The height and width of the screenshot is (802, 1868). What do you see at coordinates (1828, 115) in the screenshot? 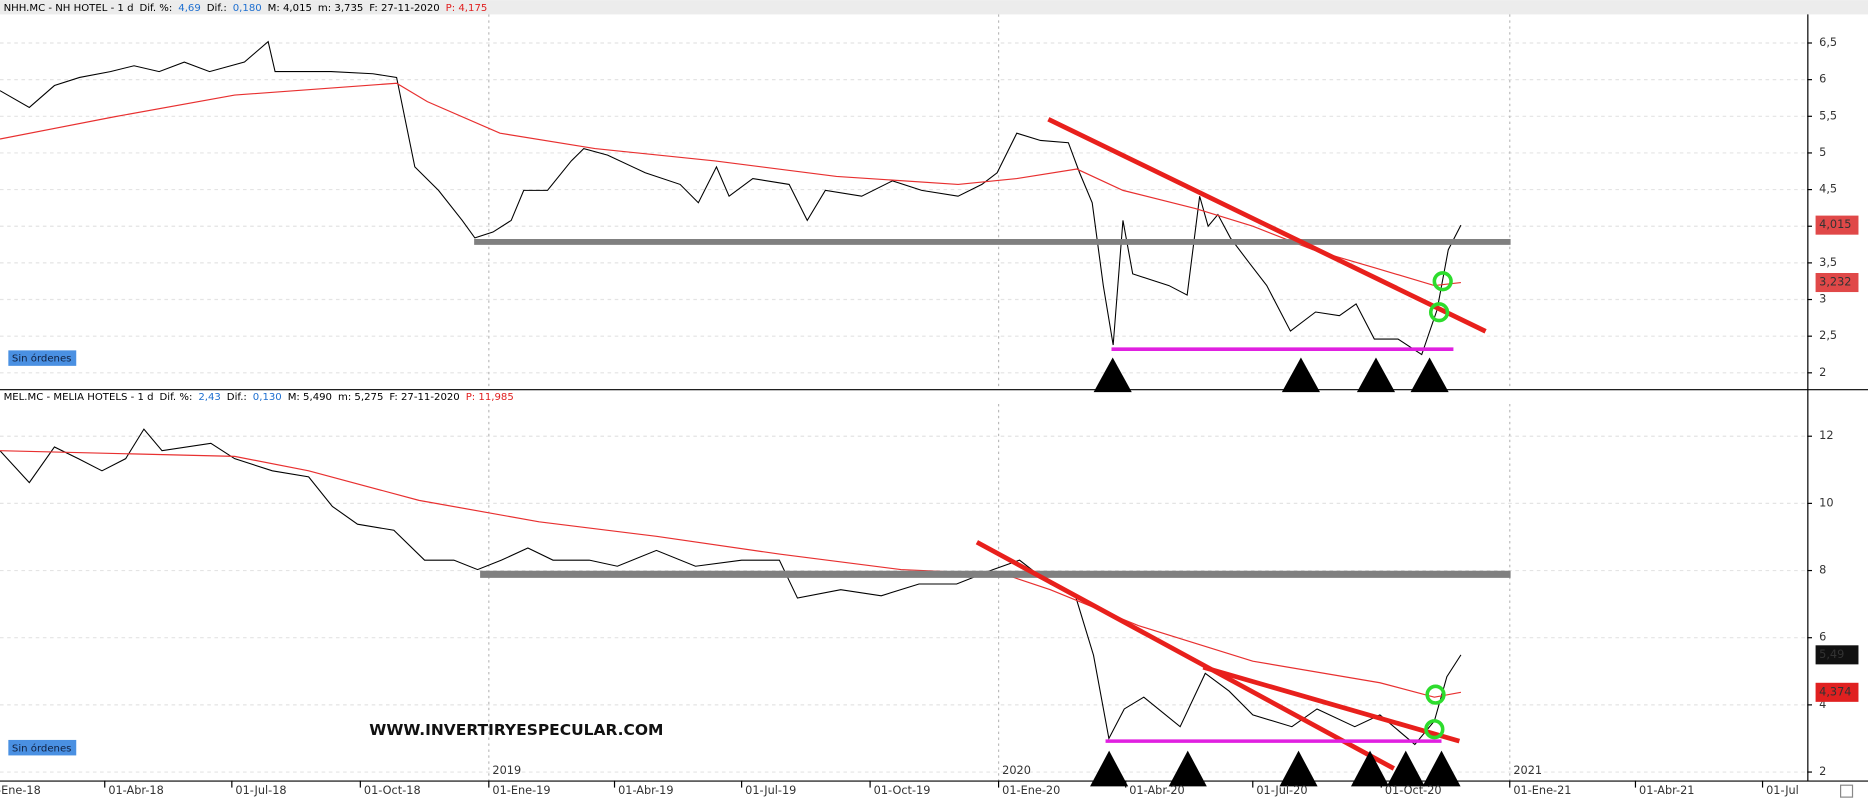
I see `y-tick-label: 5,5` at bounding box center [1828, 115].